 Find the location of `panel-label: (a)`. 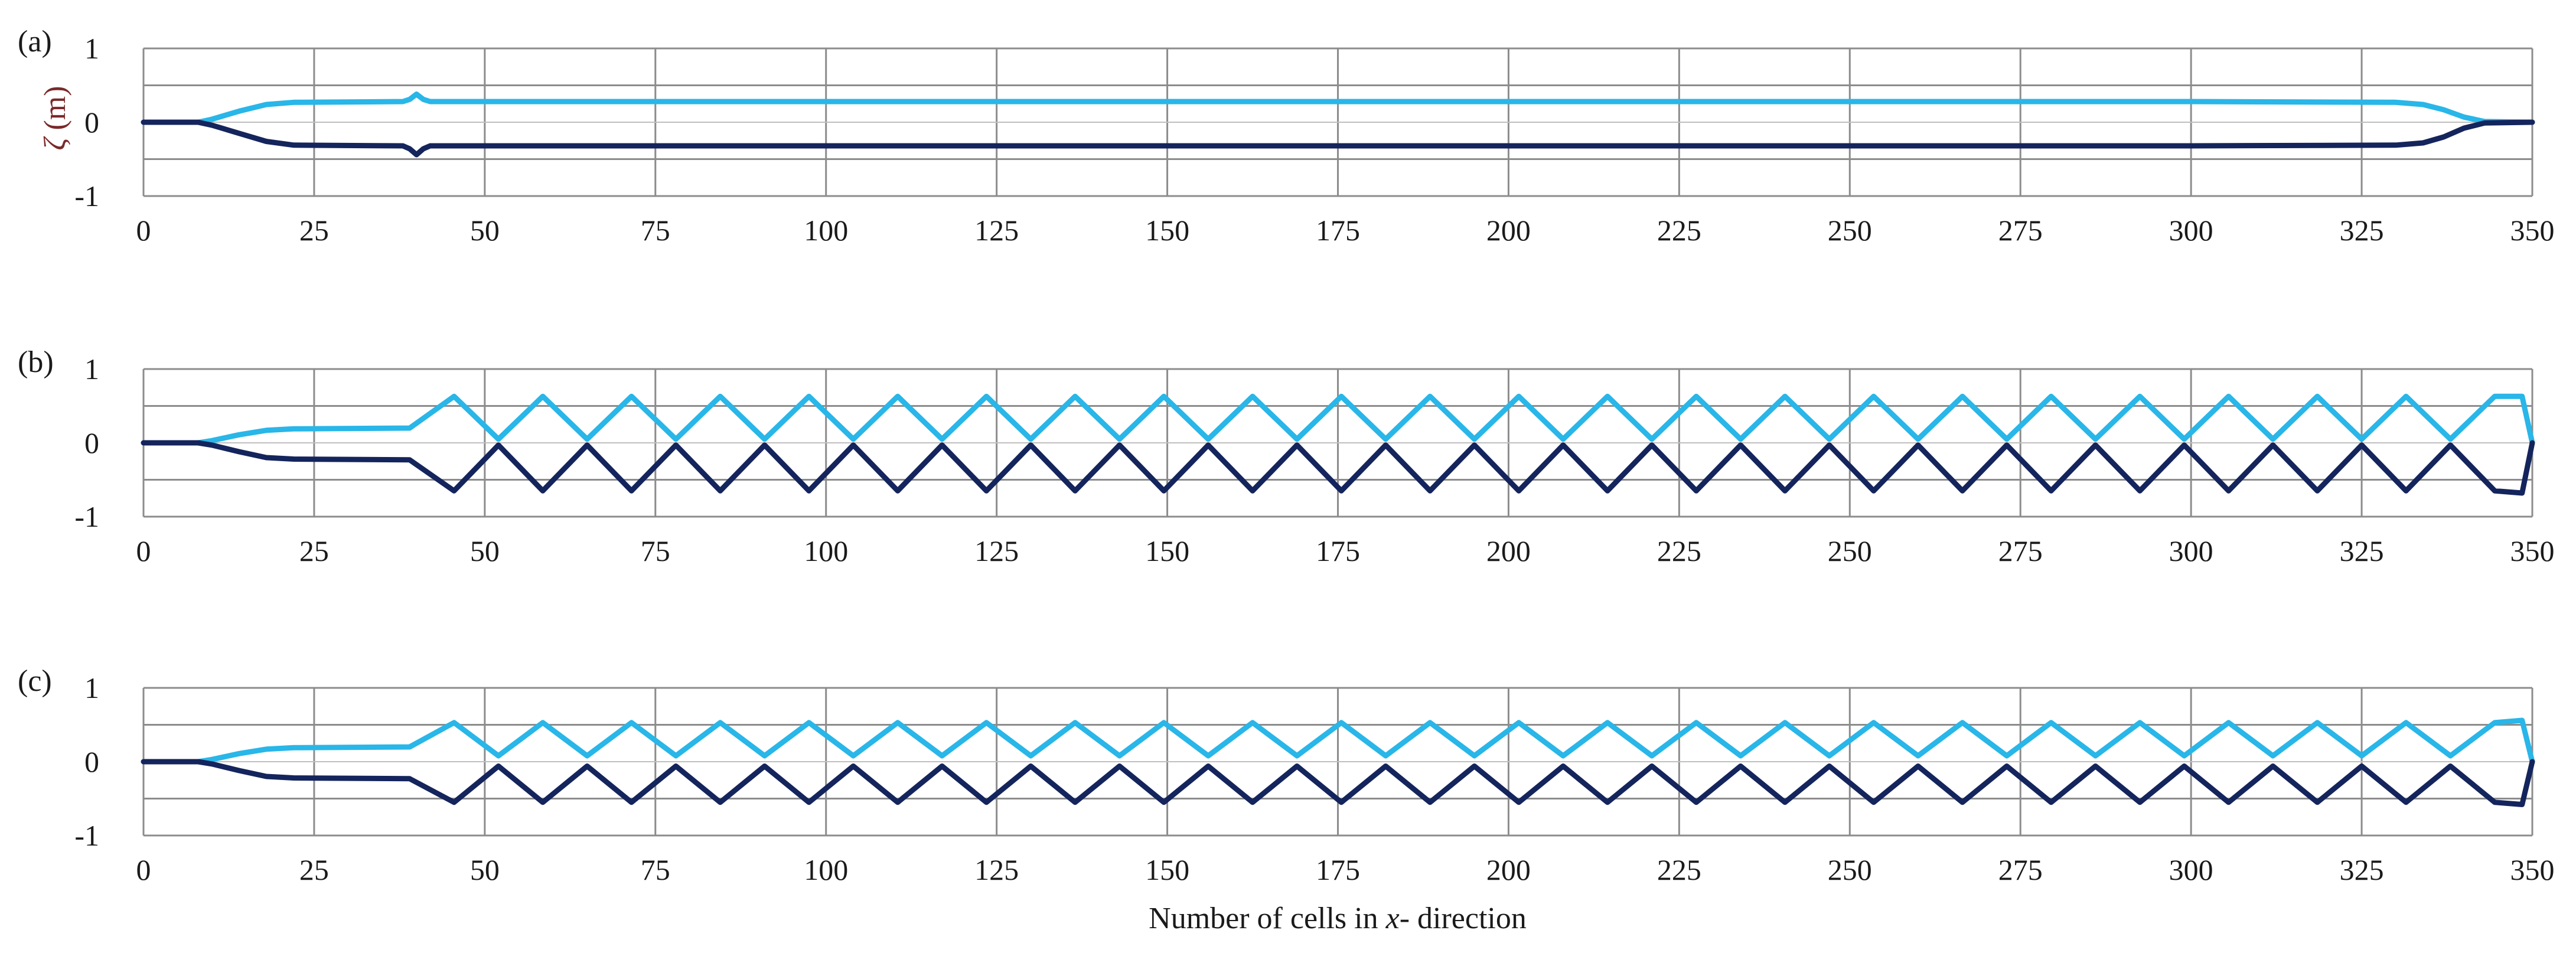

panel-label: (a) is located at coordinates (35, 41).